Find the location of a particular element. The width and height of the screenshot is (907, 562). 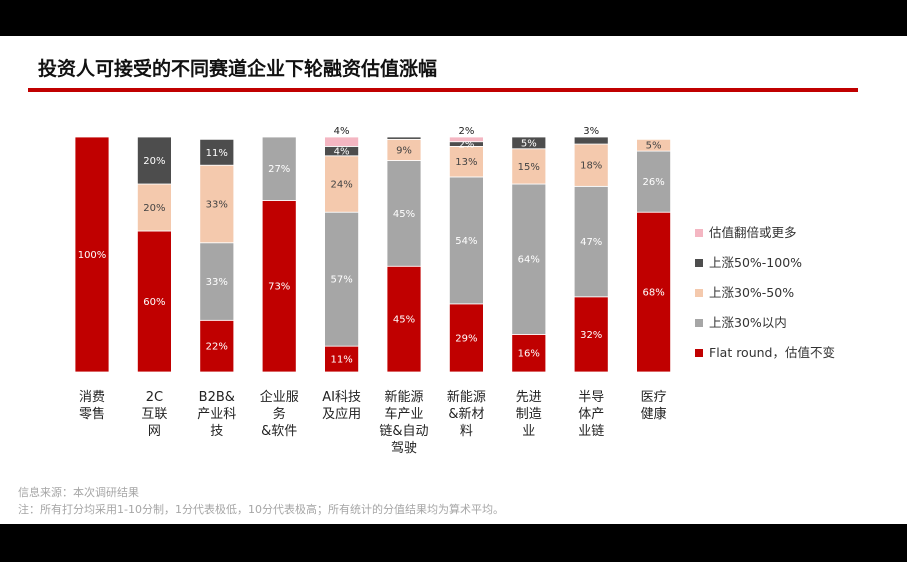

category-label: 技 is located at coordinates (216, 431).